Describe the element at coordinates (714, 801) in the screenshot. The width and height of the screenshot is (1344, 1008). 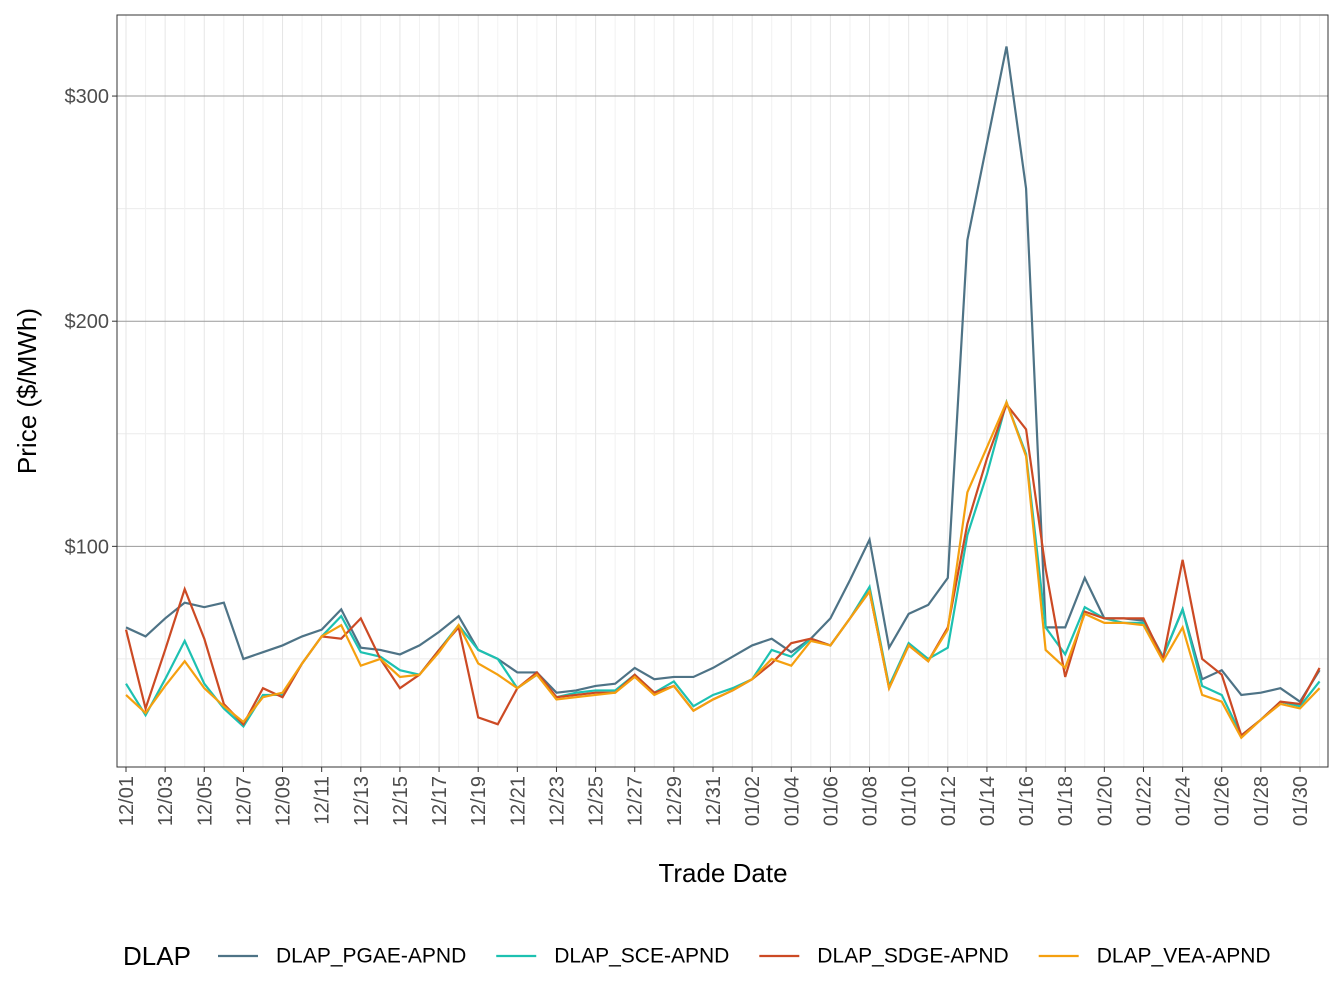
I see `x-tick-label: 12/31` at that location.